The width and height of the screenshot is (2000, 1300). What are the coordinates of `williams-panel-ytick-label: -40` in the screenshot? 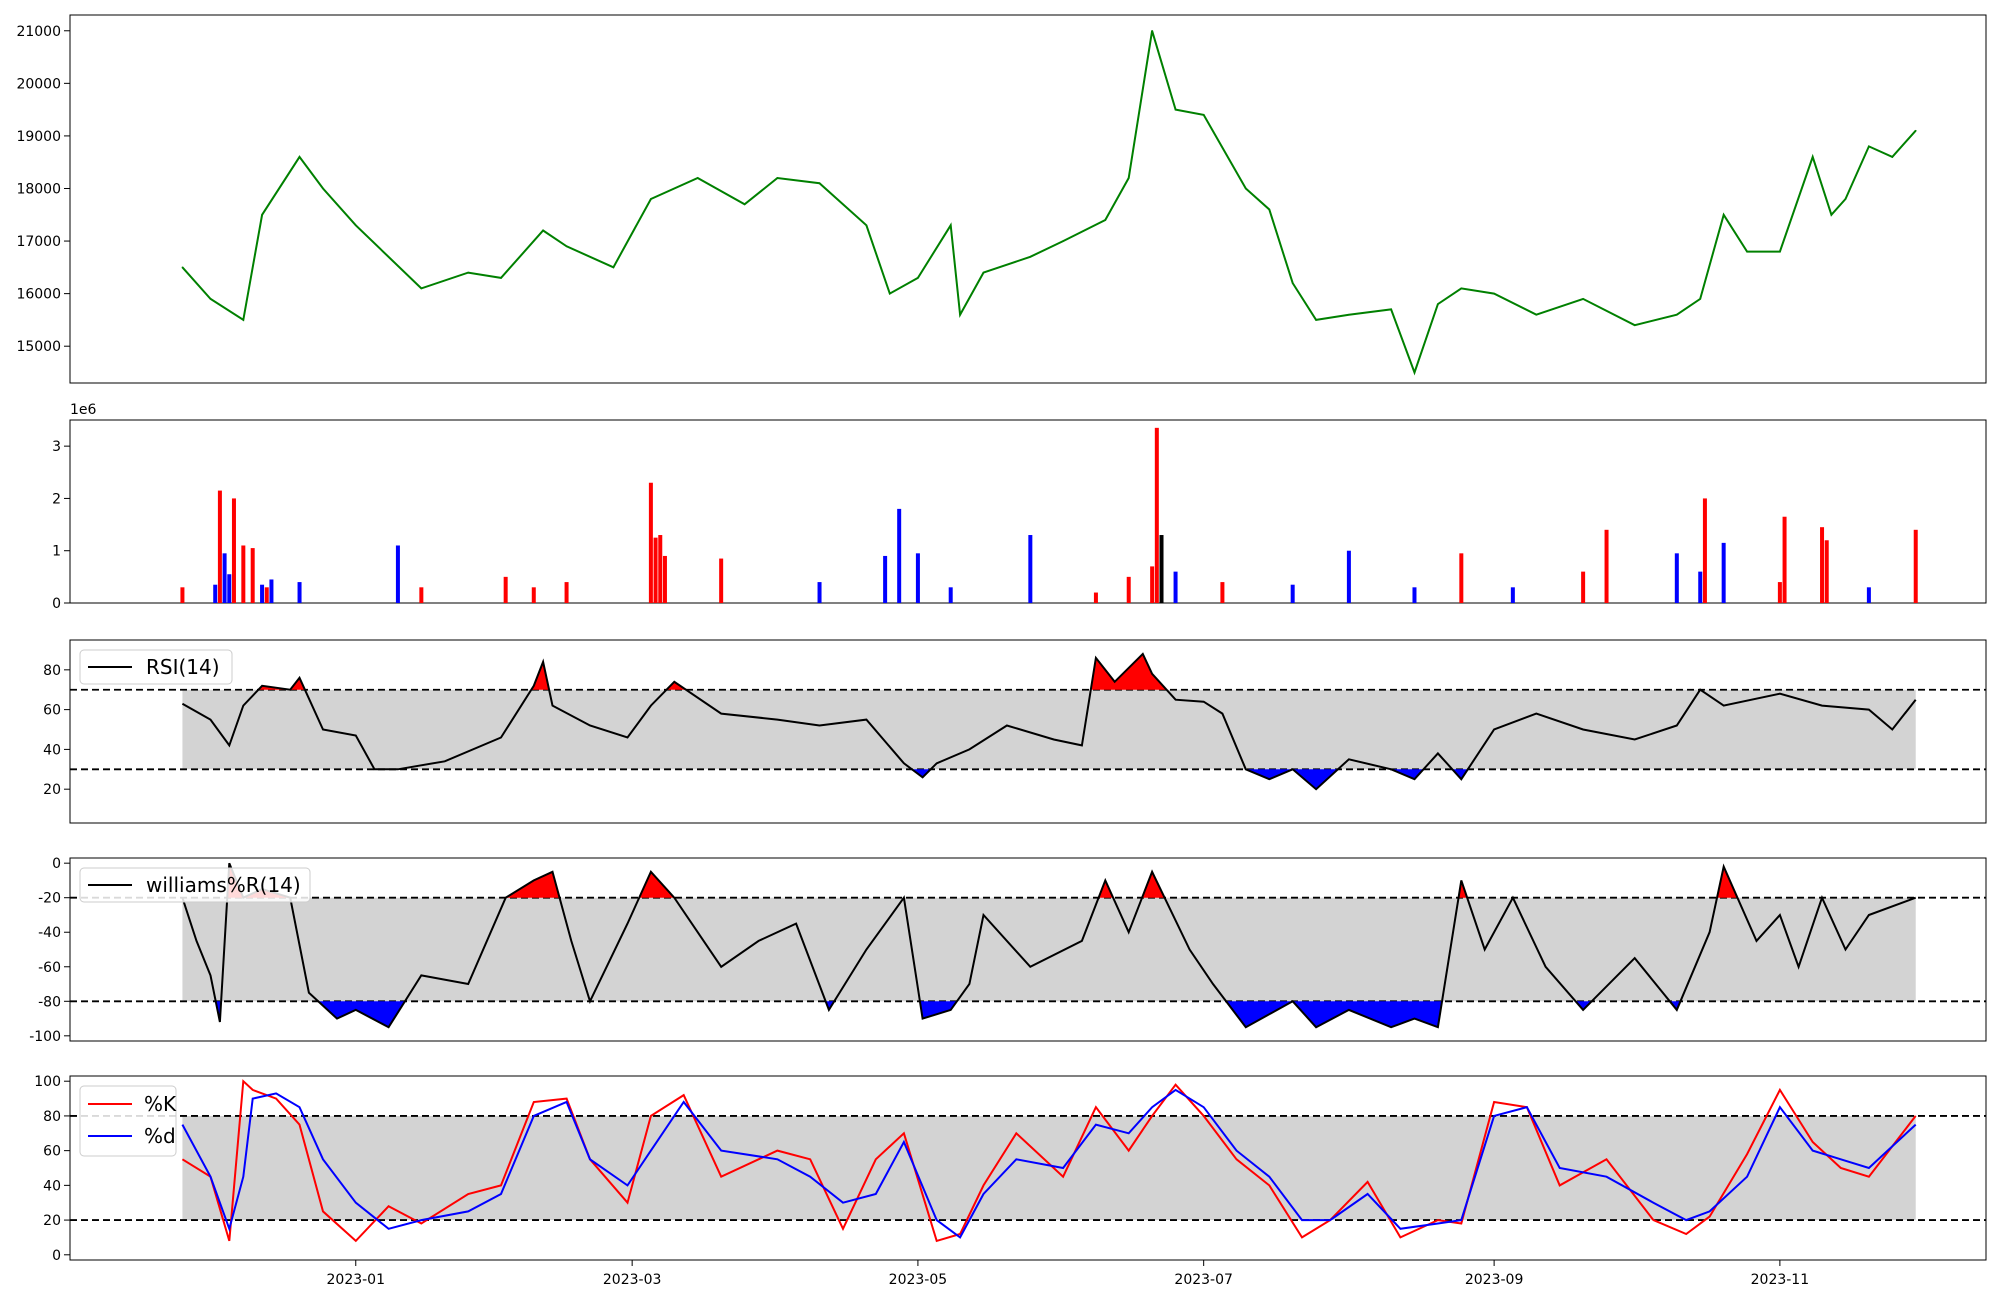 It's located at (49, 933).